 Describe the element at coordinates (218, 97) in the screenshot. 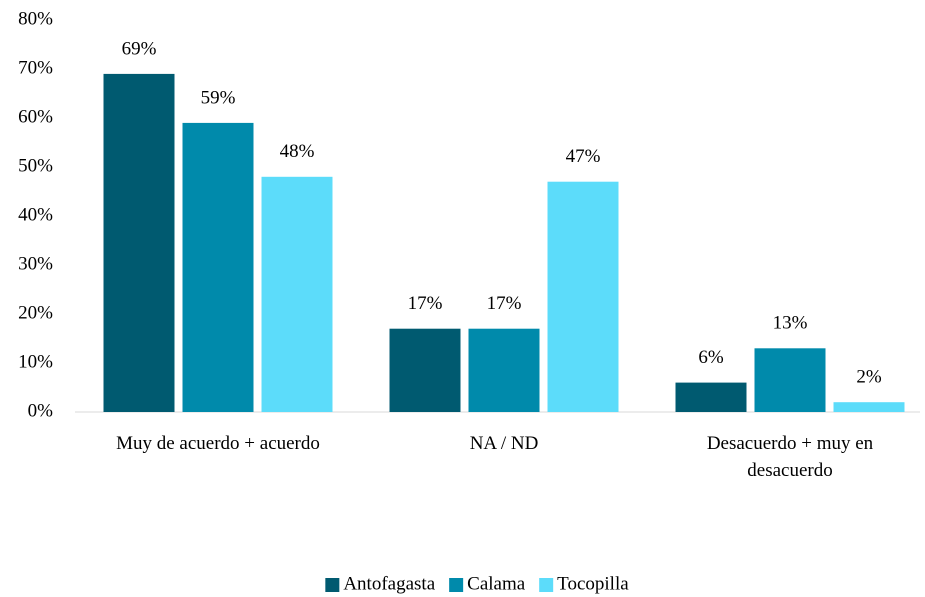

I see `value-label: 59%` at that location.